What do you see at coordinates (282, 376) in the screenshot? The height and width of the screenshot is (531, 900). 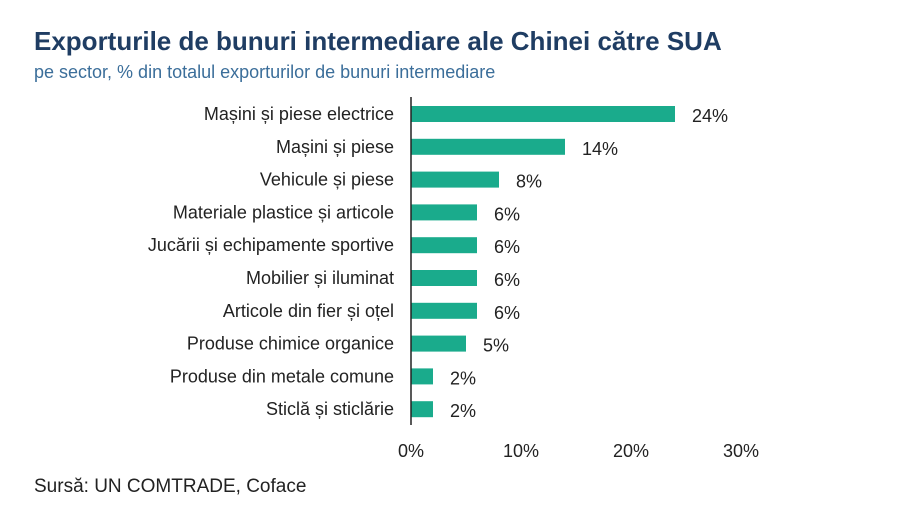 I see `category-label: Produse din metale comune` at bounding box center [282, 376].